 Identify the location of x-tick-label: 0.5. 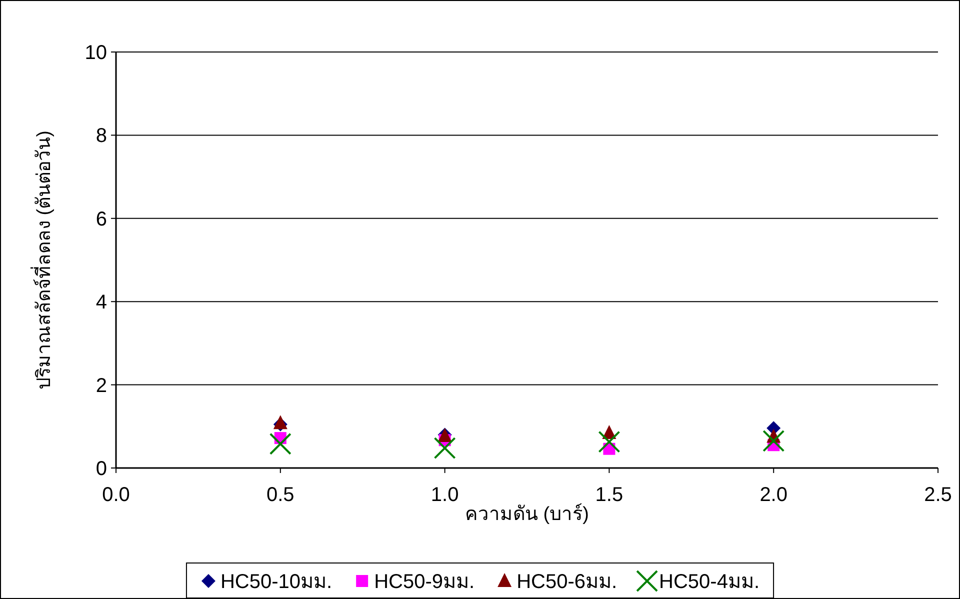
(280, 495).